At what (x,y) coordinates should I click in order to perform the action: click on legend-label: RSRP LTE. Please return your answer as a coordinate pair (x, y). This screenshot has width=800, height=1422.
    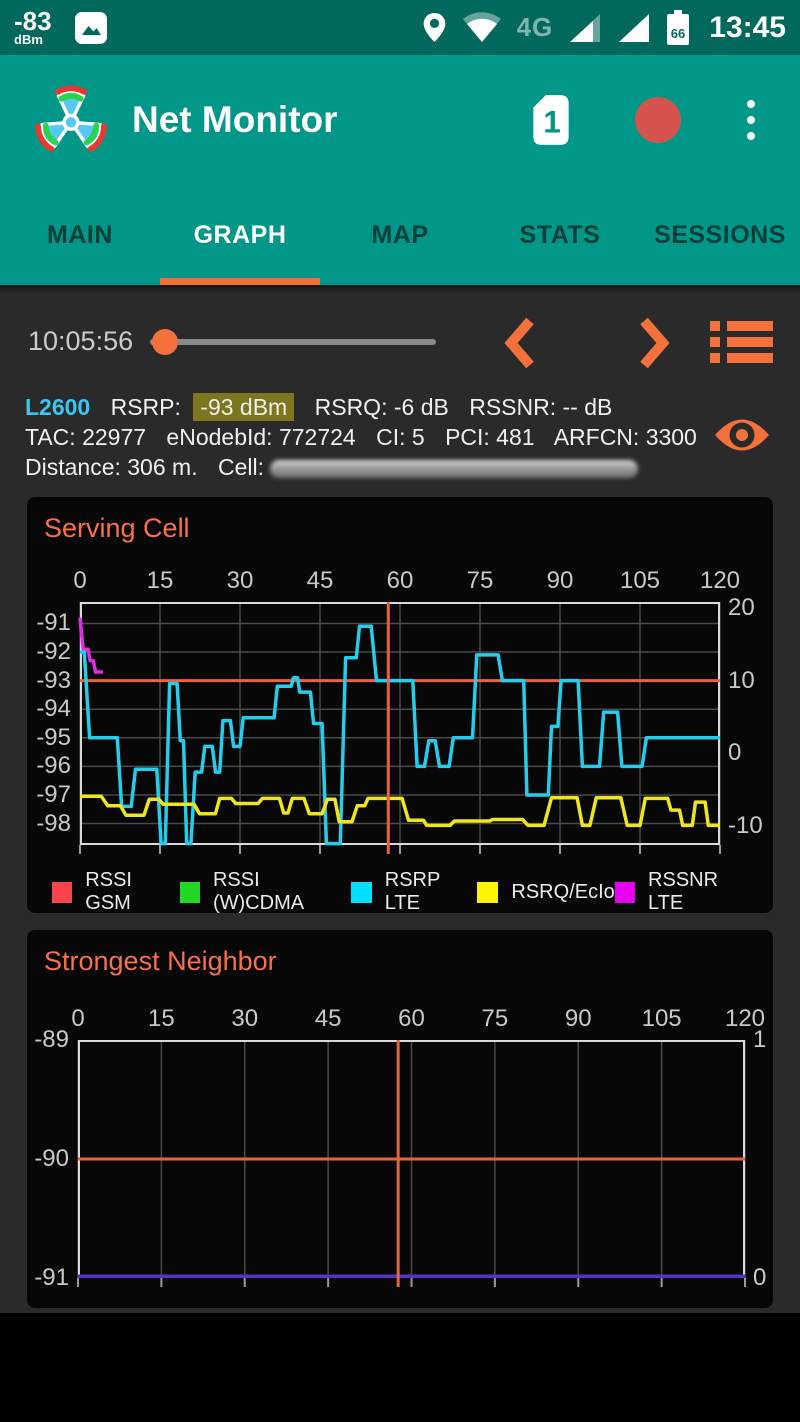
    Looking at the image, I should click on (412, 891).